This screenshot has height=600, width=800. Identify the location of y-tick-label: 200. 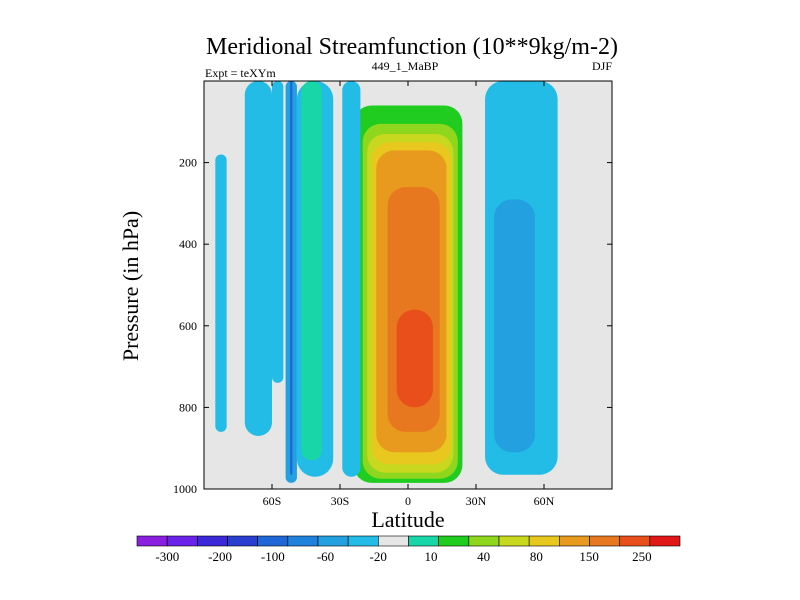
(188, 163).